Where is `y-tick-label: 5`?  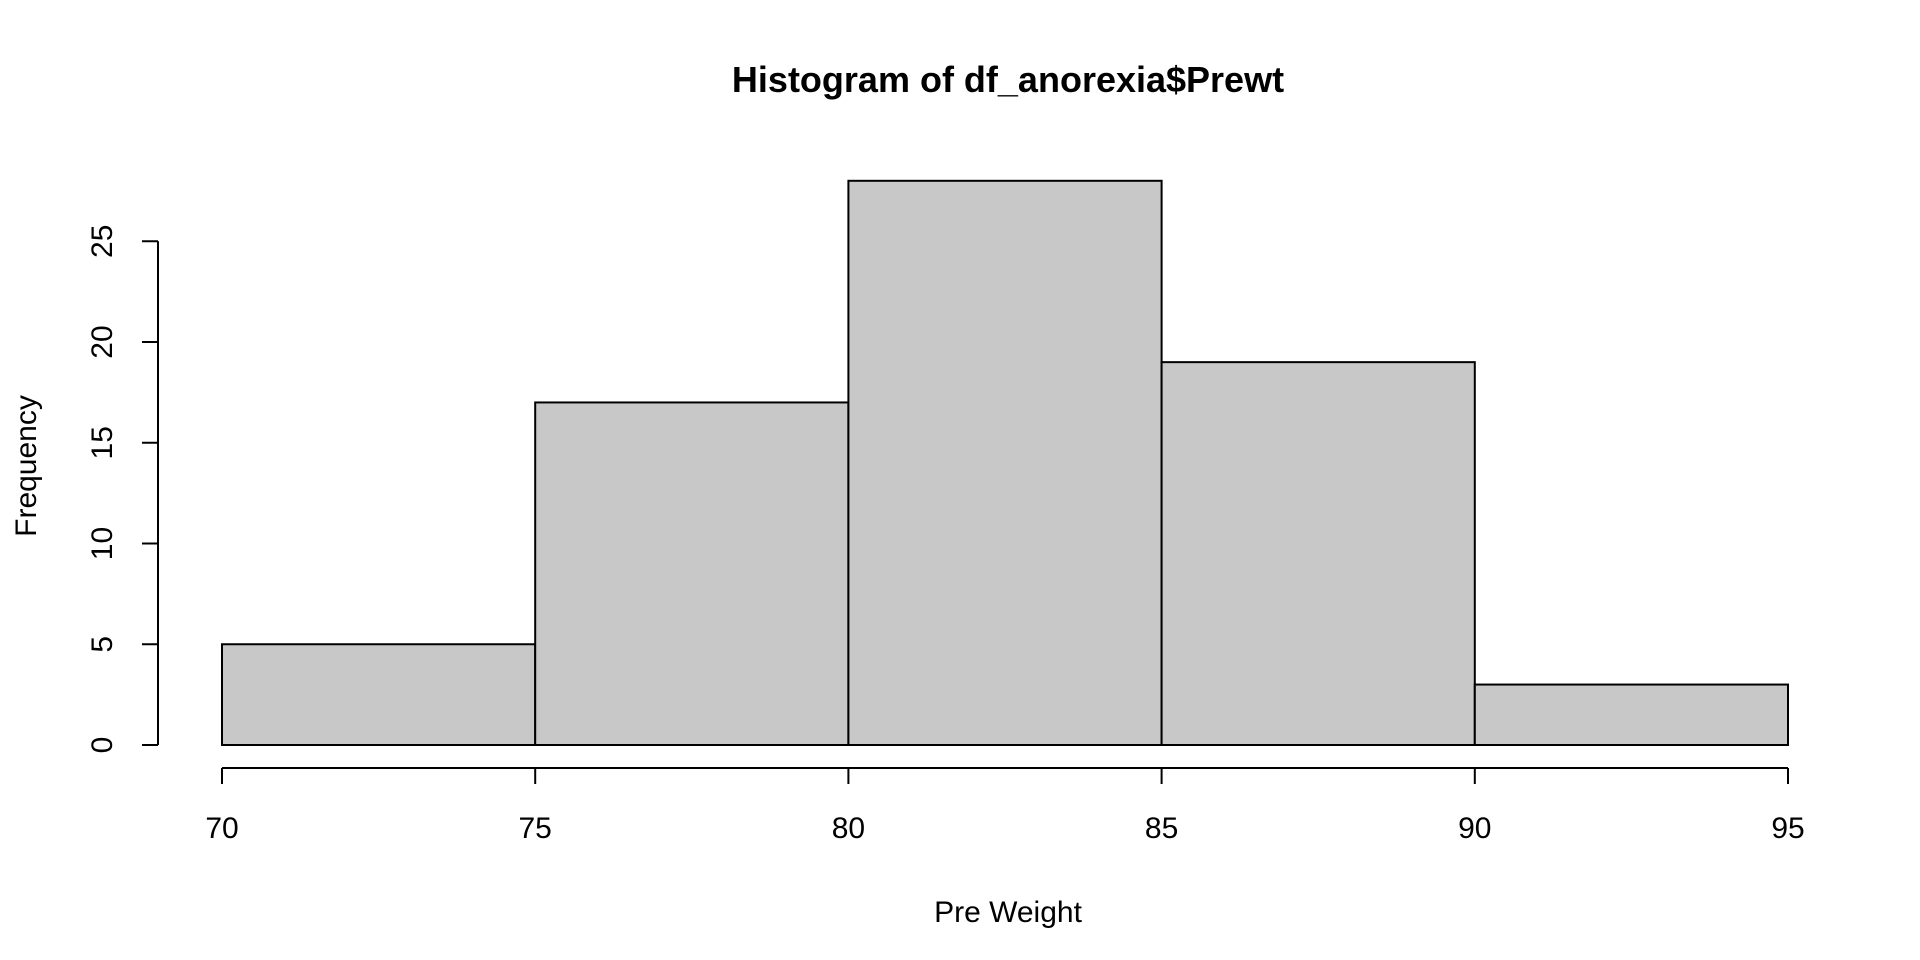
y-tick-label: 5 is located at coordinates (102, 644).